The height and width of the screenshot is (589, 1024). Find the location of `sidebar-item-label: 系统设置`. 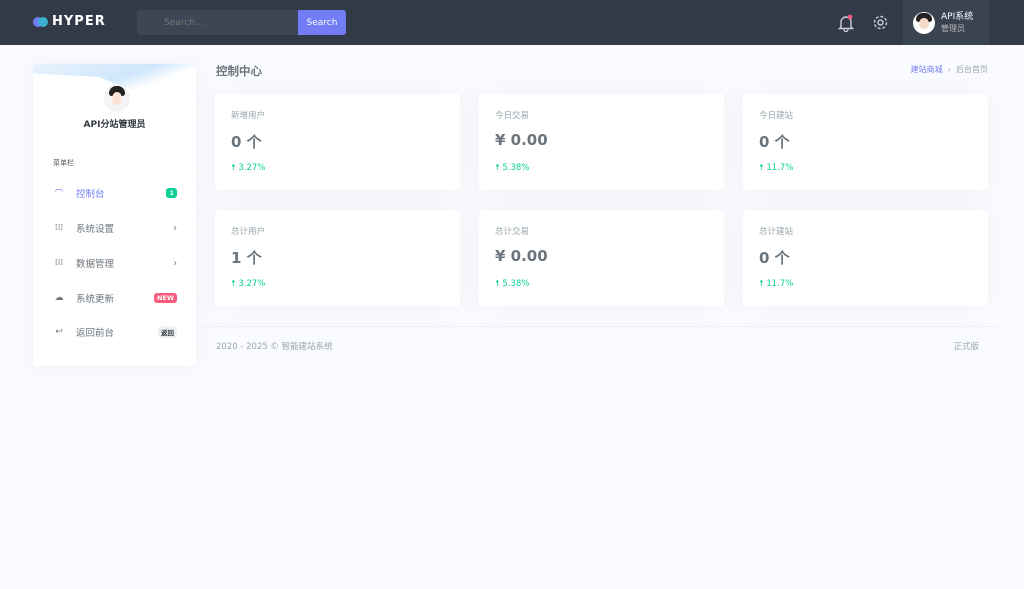

sidebar-item-label: 系统设置 is located at coordinates (95, 229).